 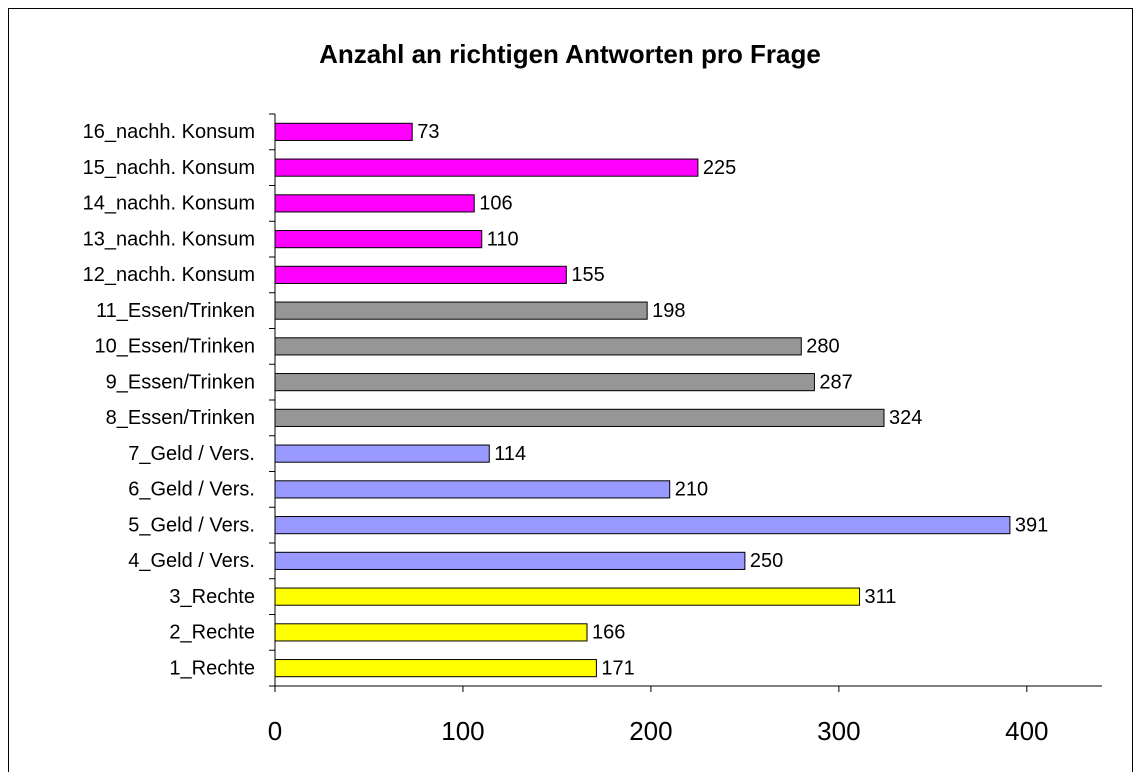 What do you see at coordinates (905, 418) in the screenshot?
I see `value-label: 324` at bounding box center [905, 418].